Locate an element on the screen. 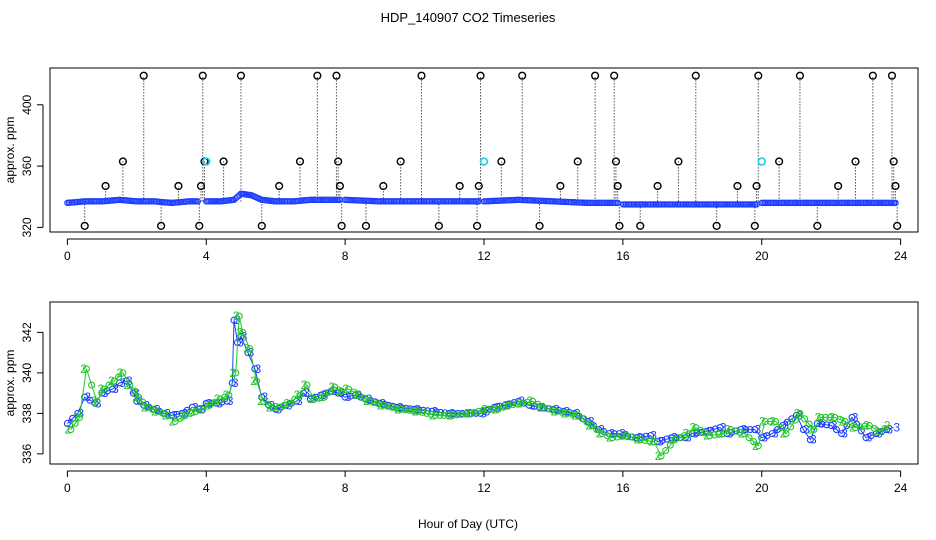  bottom-x-tick-label: 4 is located at coordinates (206, 488).